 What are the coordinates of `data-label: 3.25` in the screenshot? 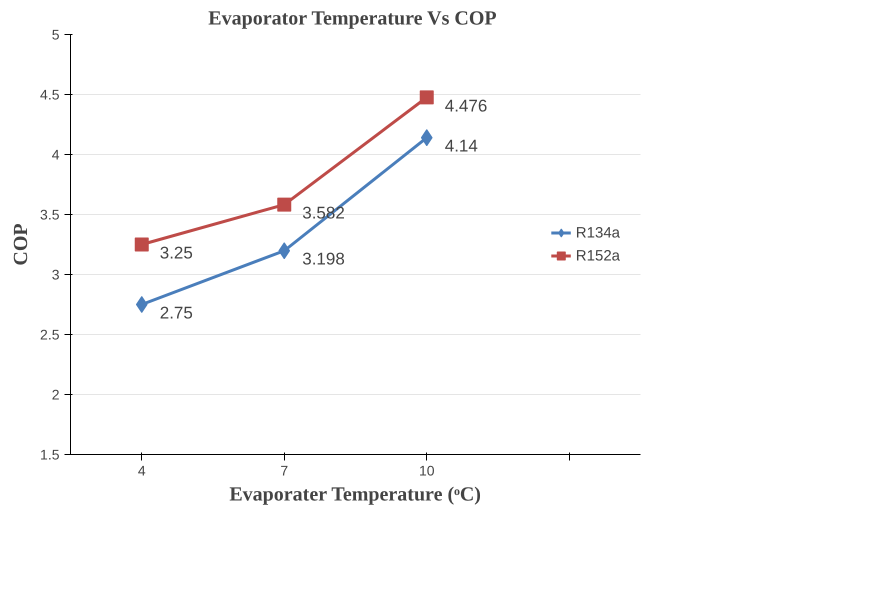 It's located at (176, 253).